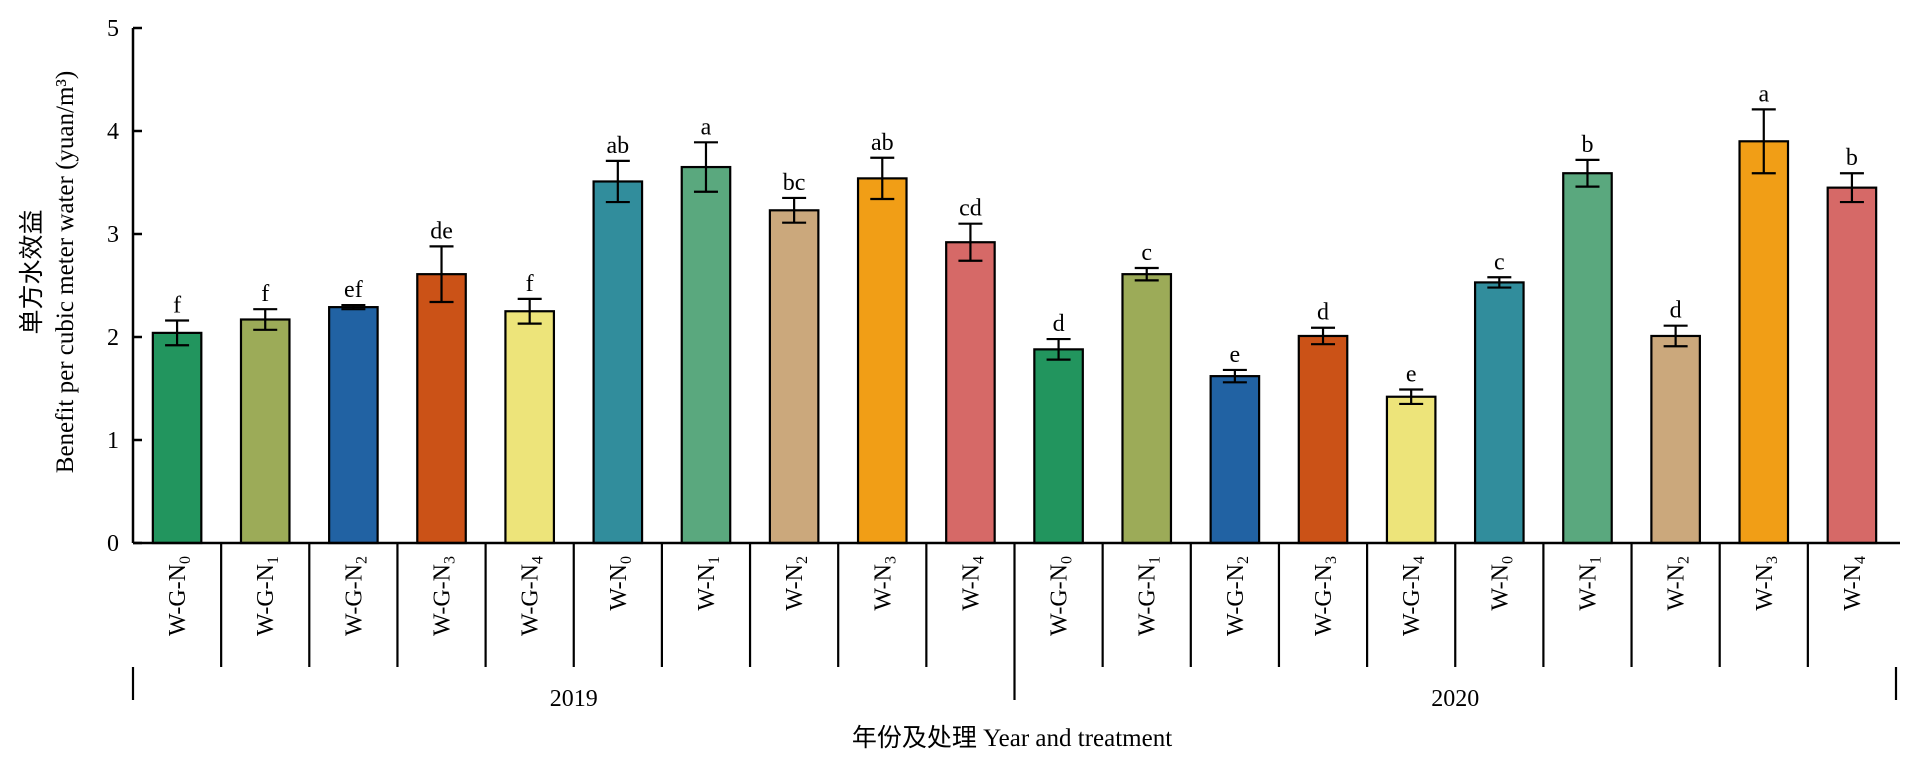 Image resolution: width=1908 pixels, height=773 pixels. What do you see at coordinates (32, 271) in the screenshot?
I see `y-axis-title-chinese: 单方水效益` at bounding box center [32, 271].